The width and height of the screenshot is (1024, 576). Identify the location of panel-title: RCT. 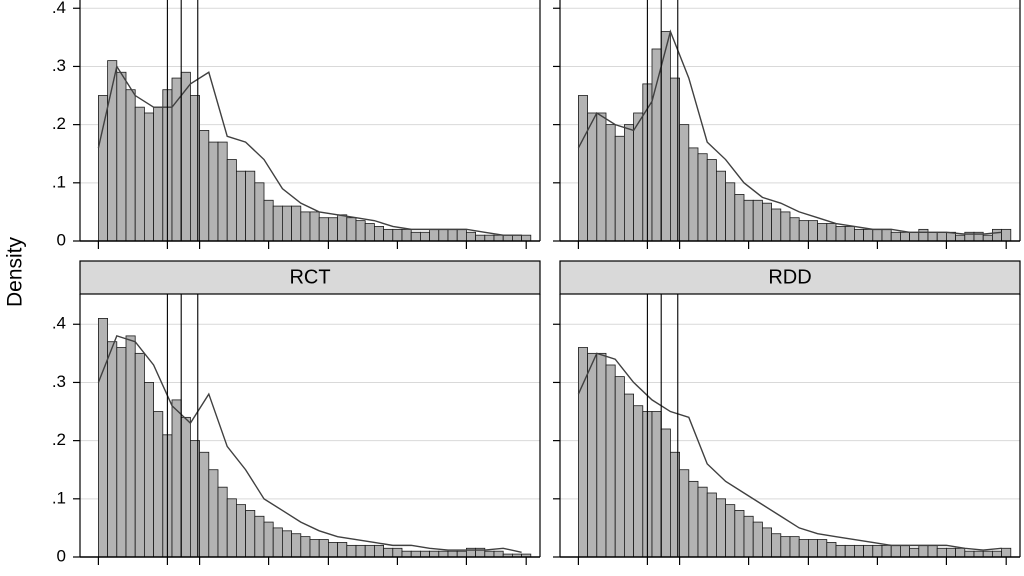
(309, 277).